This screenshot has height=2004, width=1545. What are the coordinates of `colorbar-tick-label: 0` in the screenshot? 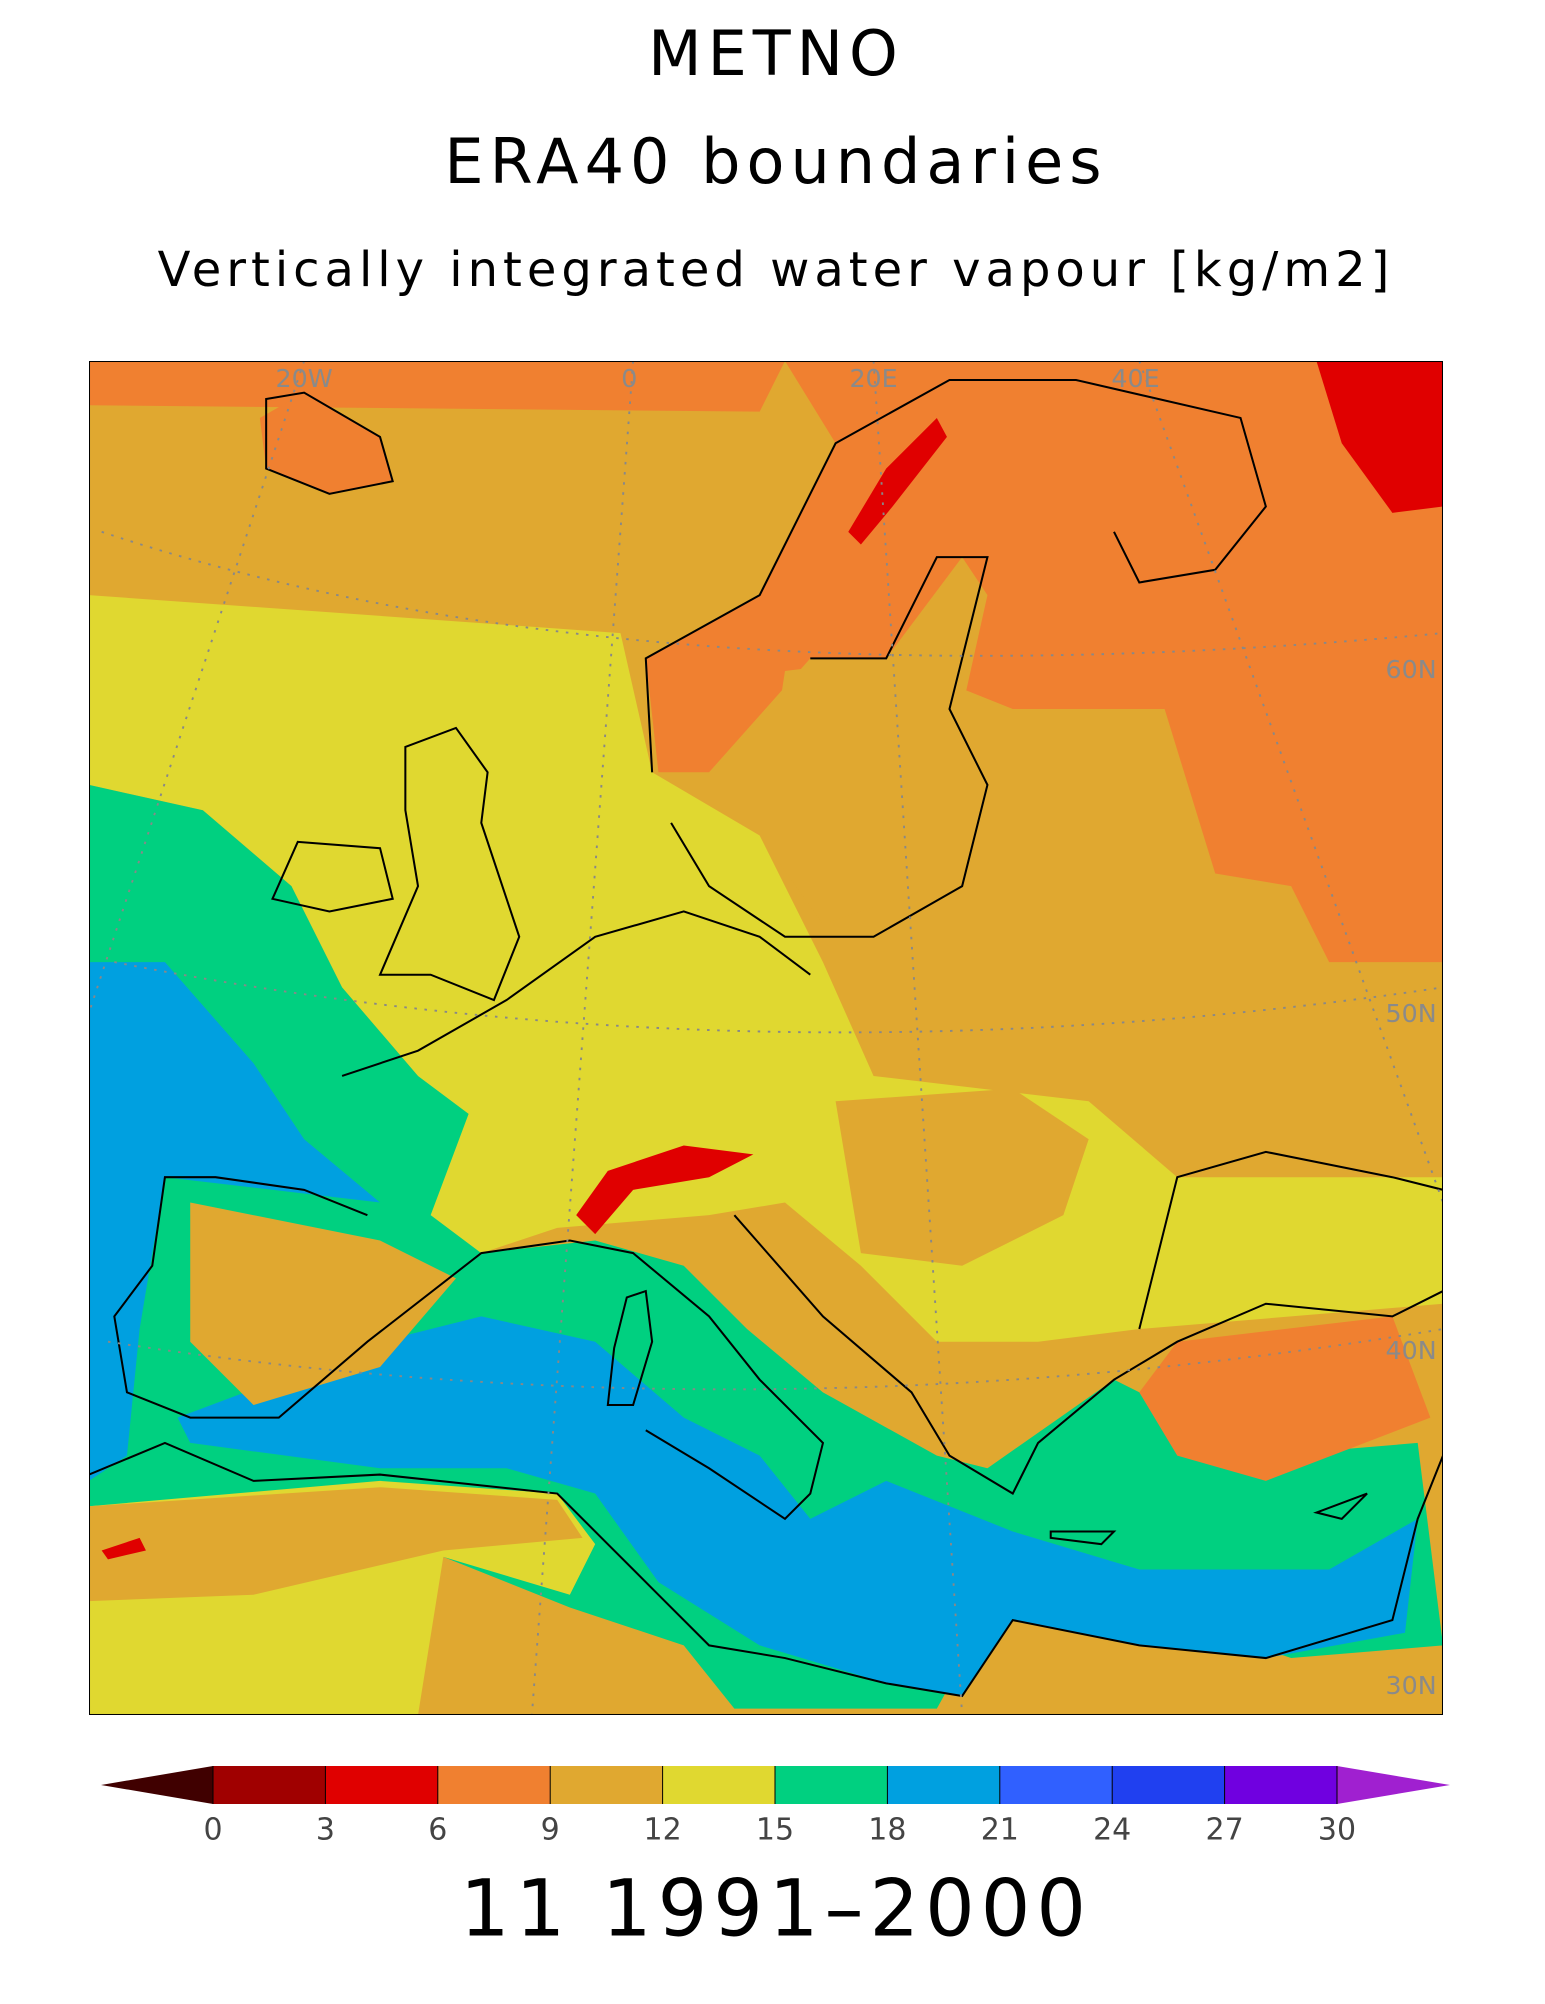 It's located at (212, 1830).